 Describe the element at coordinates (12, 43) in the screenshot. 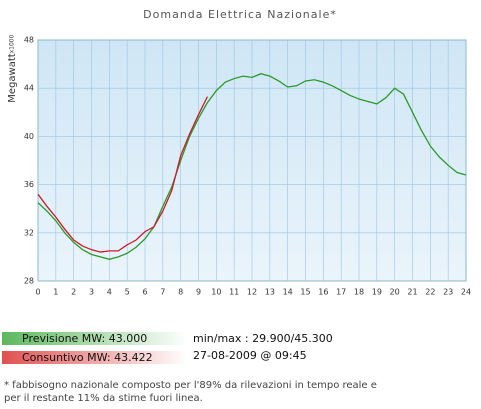

I see `y-axis-unit: x1000` at that location.